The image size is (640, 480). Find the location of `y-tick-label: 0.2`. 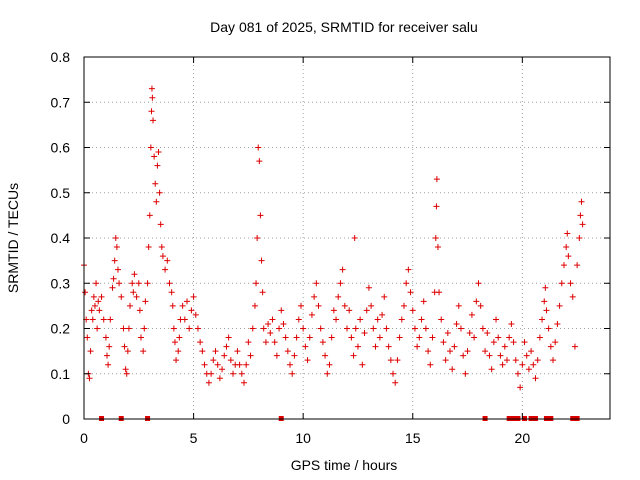

y-tick-label: 0.2 is located at coordinates (61, 329).